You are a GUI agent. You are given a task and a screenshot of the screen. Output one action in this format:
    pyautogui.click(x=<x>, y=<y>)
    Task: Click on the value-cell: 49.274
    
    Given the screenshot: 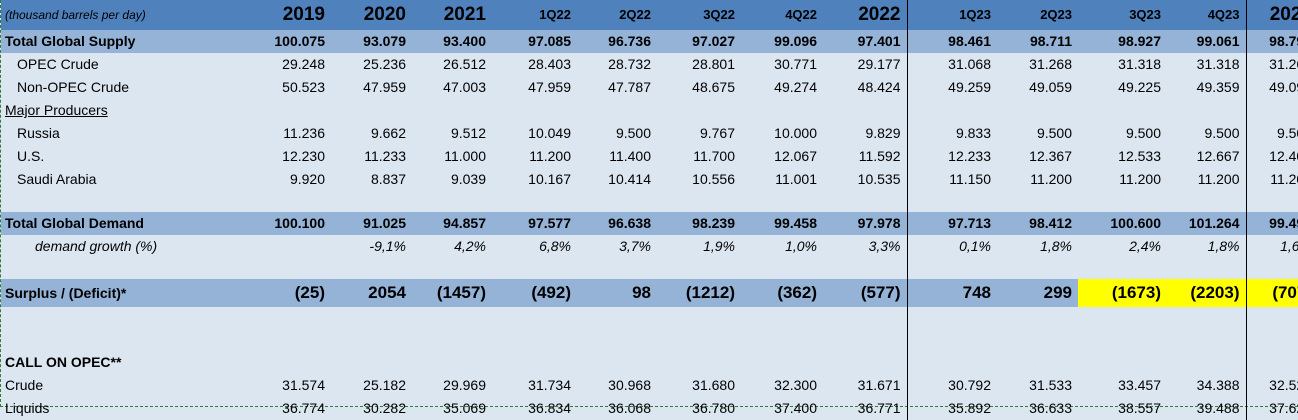 What is the action you would take?
    pyautogui.click(x=795, y=87)
    